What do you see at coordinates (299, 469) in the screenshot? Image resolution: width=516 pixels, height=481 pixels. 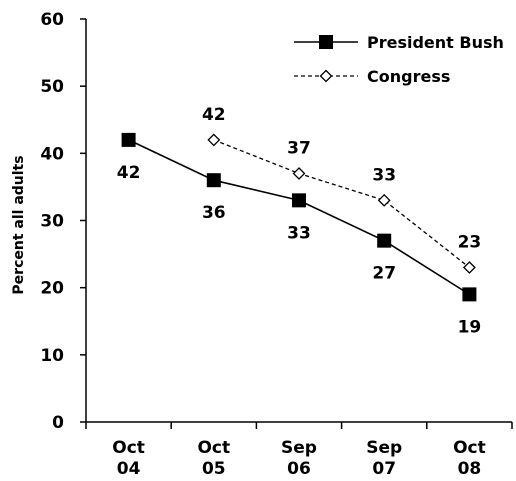 I see `x-tick-label-line: 06` at bounding box center [299, 469].